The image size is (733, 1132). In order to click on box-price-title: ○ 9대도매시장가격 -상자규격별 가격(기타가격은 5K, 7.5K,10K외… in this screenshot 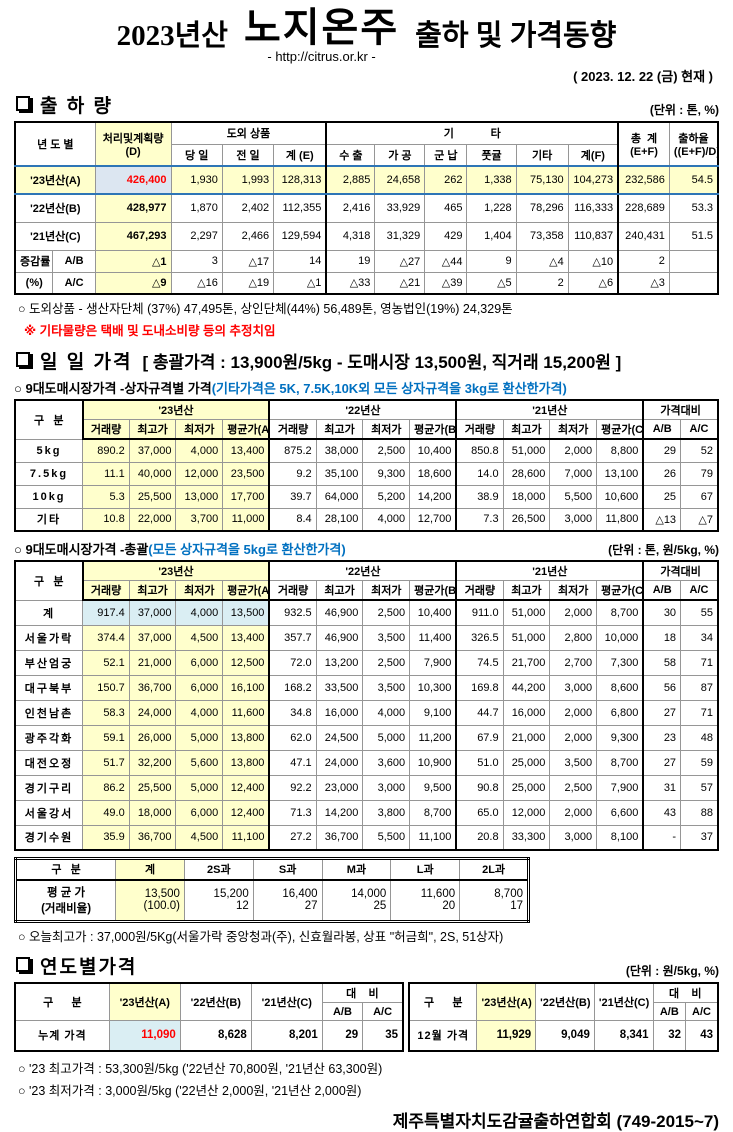, I will do `click(290, 388)`.